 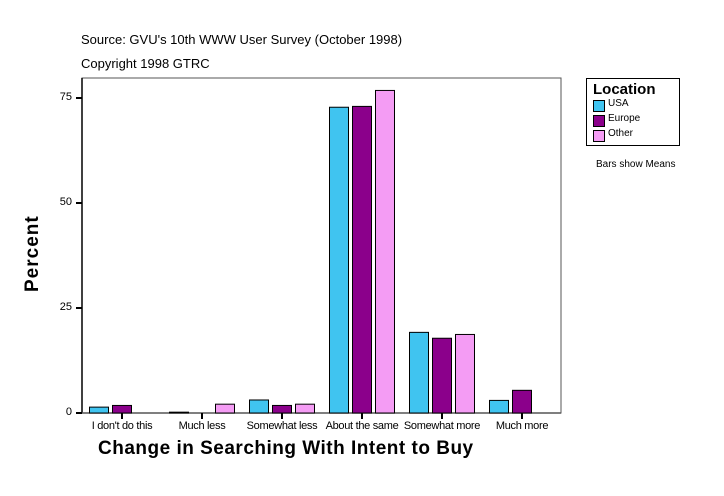 I want to click on y-tick-label: 25, so click(x=65, y=307).